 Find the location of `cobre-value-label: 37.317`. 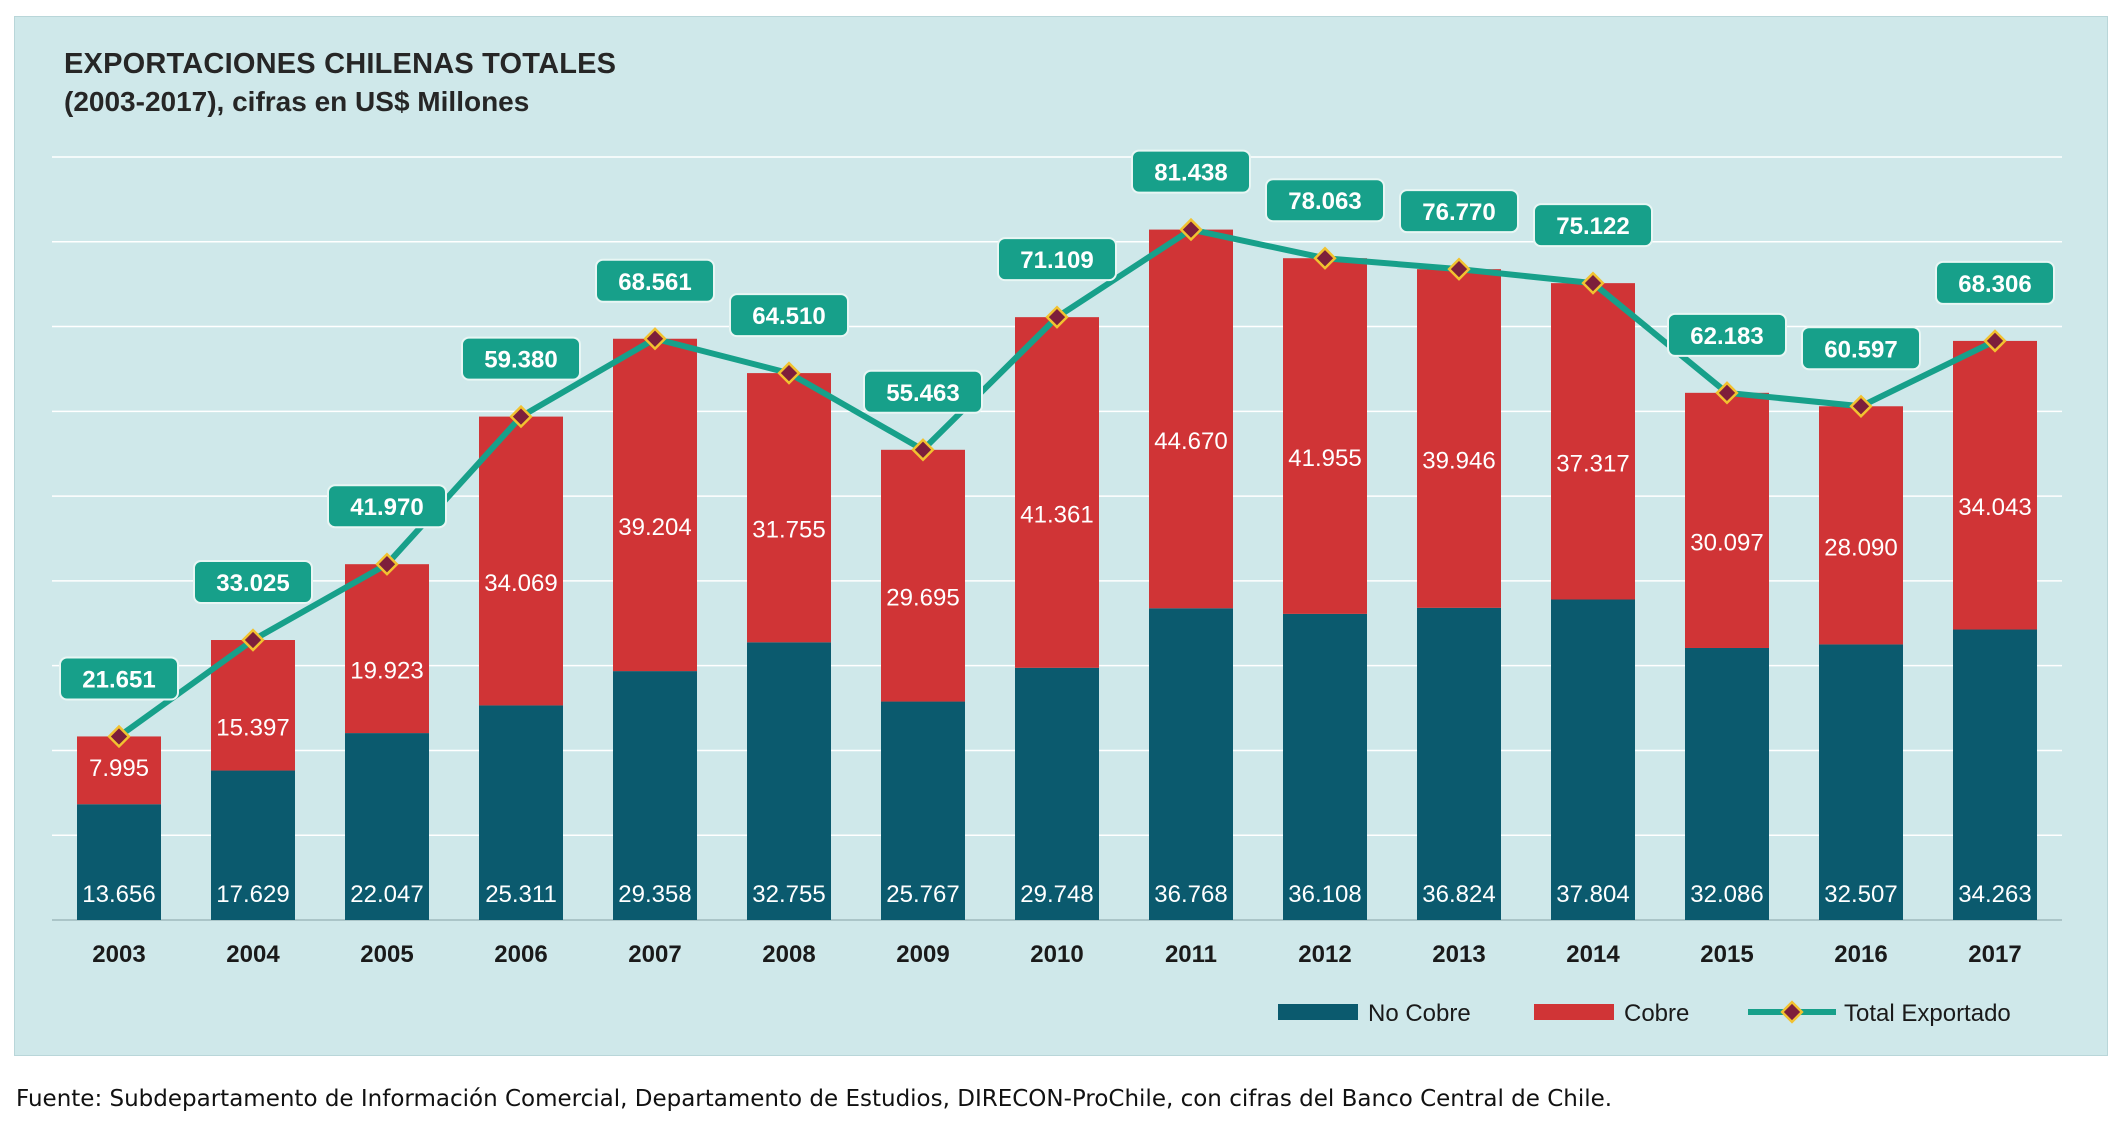

cobre-value-label: 37.317 is located at coordinates (1592, 463).